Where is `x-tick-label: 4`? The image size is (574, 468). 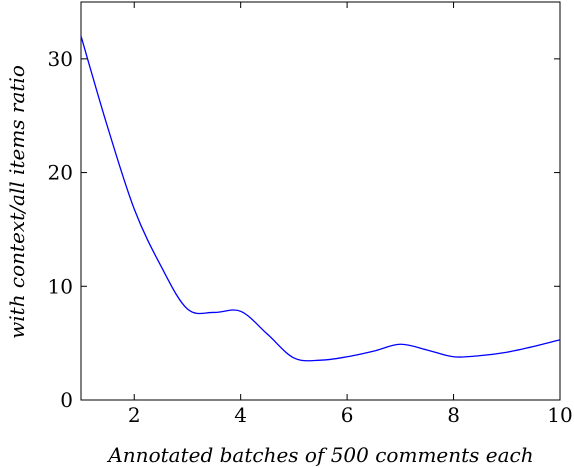
x-tick-label: 4 is located at coordinates (240, 415).